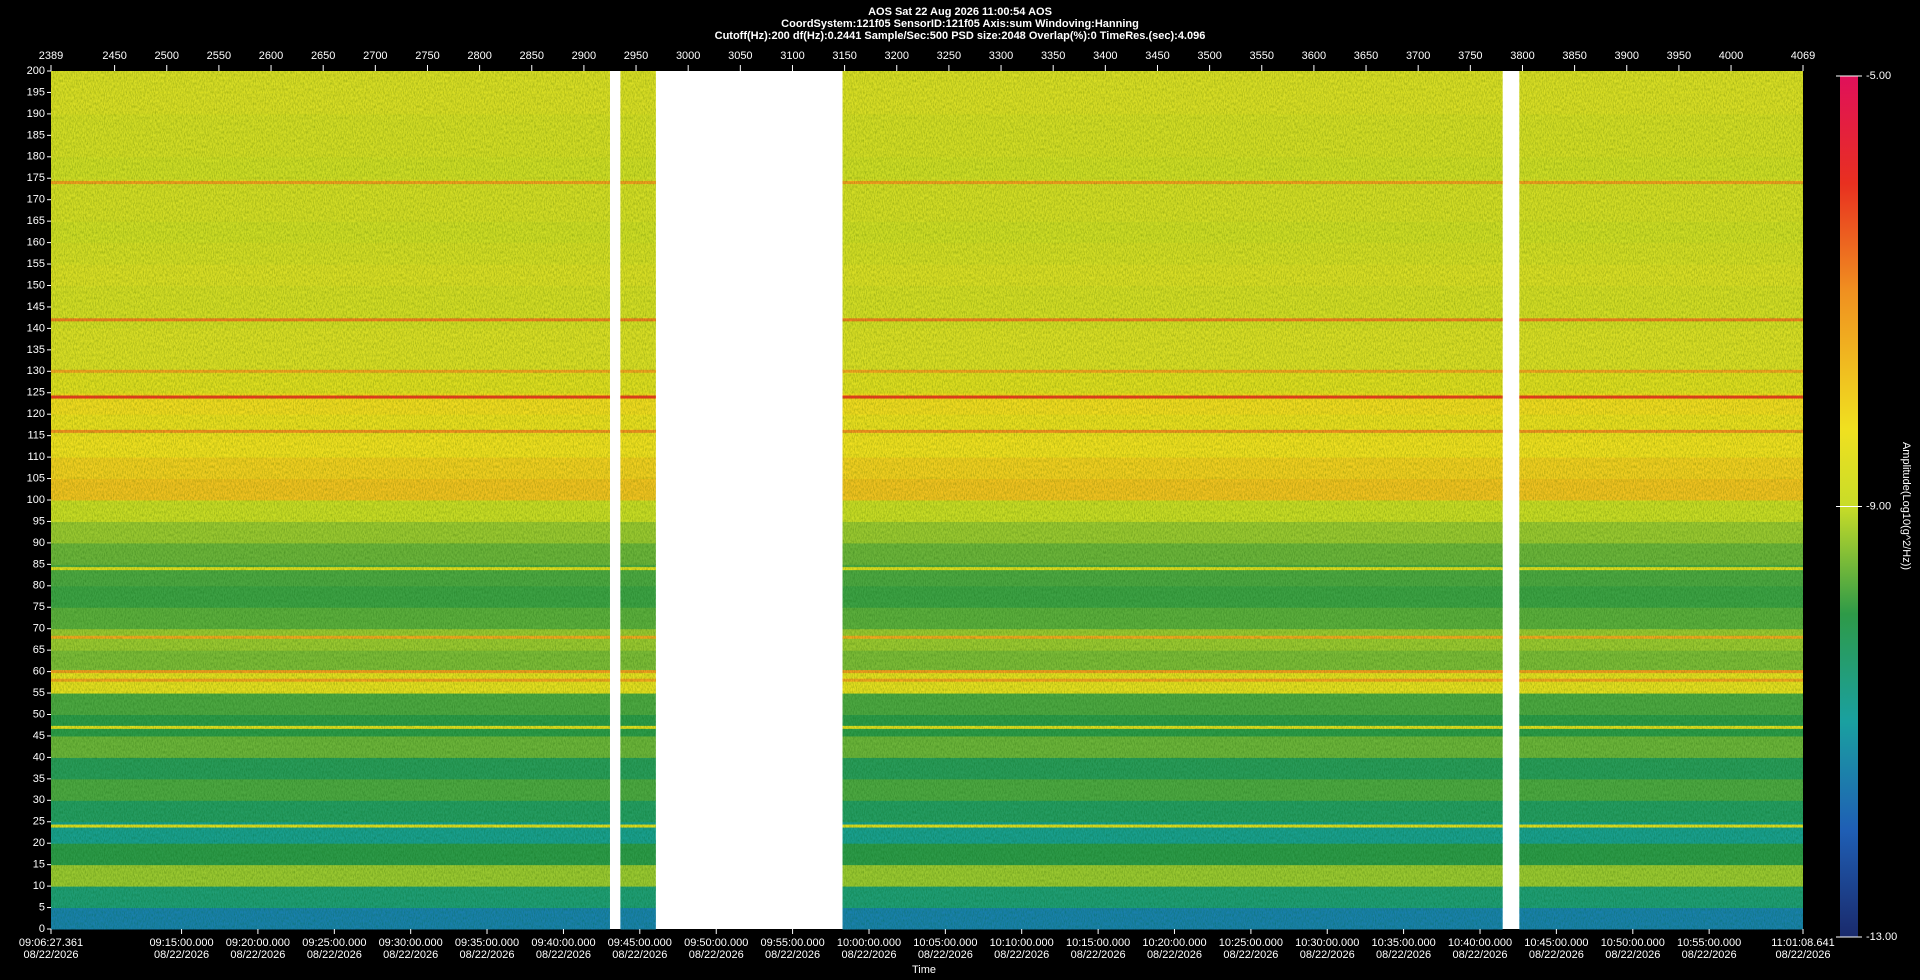  What do you see at coordinates (39, 564) in the screenshot?
I see `y-tick-label: 85` at bounding box center [39, 564].